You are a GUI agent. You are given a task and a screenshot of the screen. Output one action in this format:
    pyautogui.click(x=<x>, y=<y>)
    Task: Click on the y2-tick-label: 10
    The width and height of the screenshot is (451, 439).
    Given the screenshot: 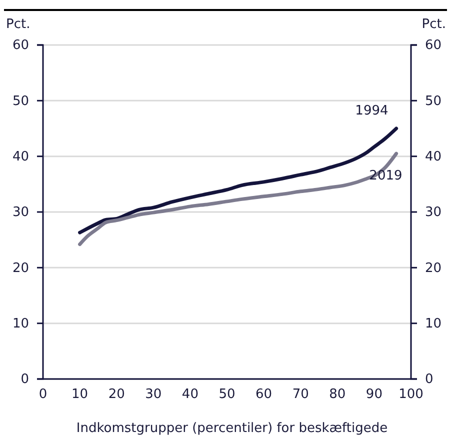 What is the action you would take?
    pyautogui.click(x=433, y=324)
    